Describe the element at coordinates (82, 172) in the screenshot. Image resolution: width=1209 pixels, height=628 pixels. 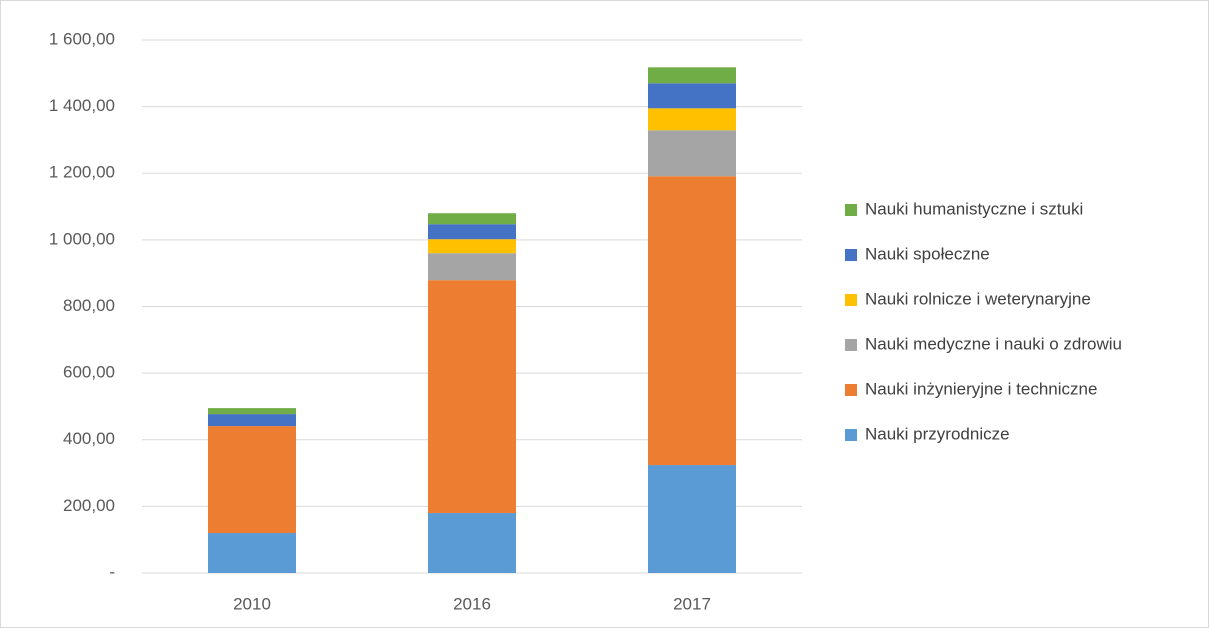
I see `y-tick-label: 1 200,00` at that location.